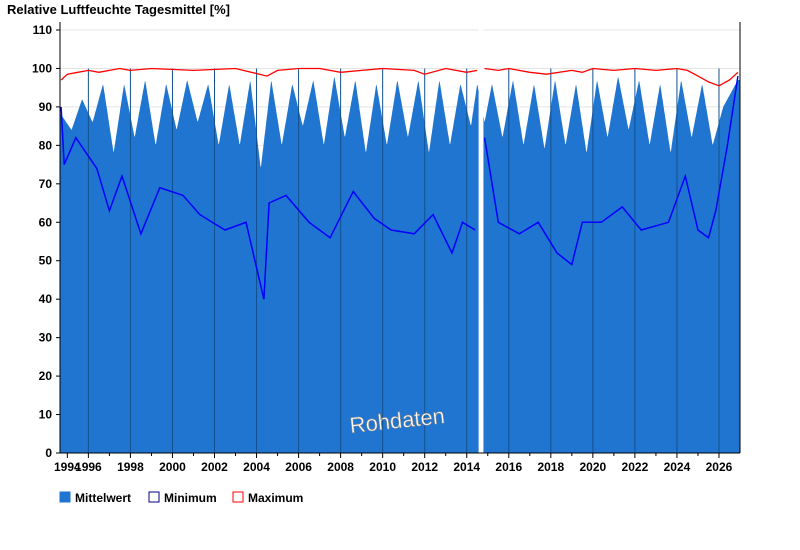 This screenshot has width=800, height=550. Describe the element at coordinates (550, 467) in the screenshot. I see `x-tick-label-2018: 2018` at that location.